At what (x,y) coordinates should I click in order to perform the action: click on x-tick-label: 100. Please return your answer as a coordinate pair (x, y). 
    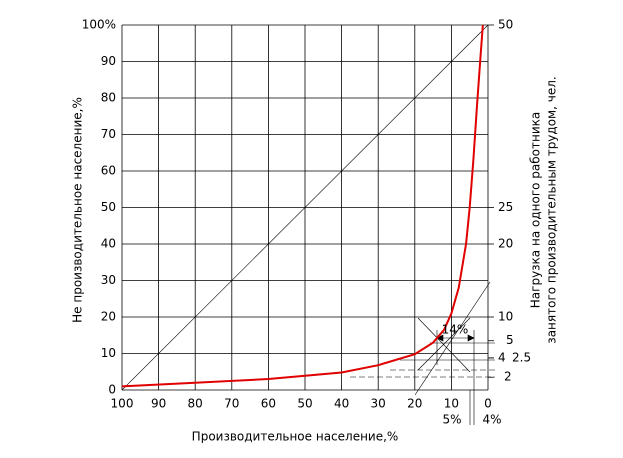
    Looking at the image, I should click on (122, 404).